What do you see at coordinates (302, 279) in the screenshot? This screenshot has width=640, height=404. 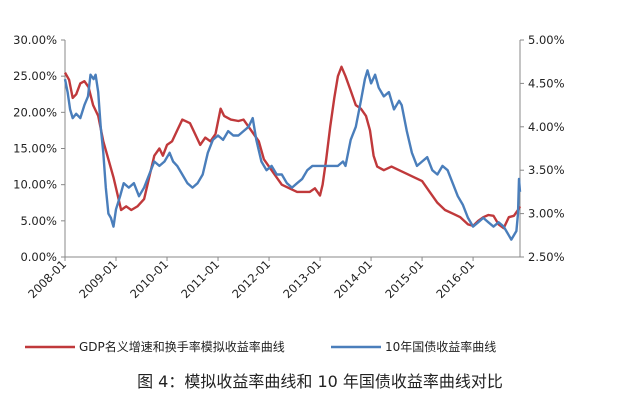 I see `x-tick-label: 2013-01` at bounding box center [302, 279].